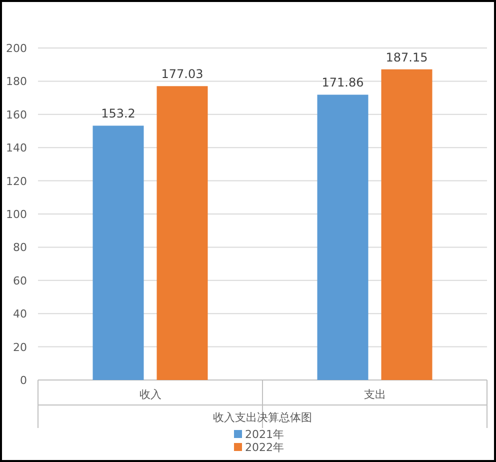 Image resolution: width=496 pixels, height=462 pixels. What do you see at coordinates (16, 214) in the screenshot?
I see `y-tick-label: 100` at bounding box center [16, 214].